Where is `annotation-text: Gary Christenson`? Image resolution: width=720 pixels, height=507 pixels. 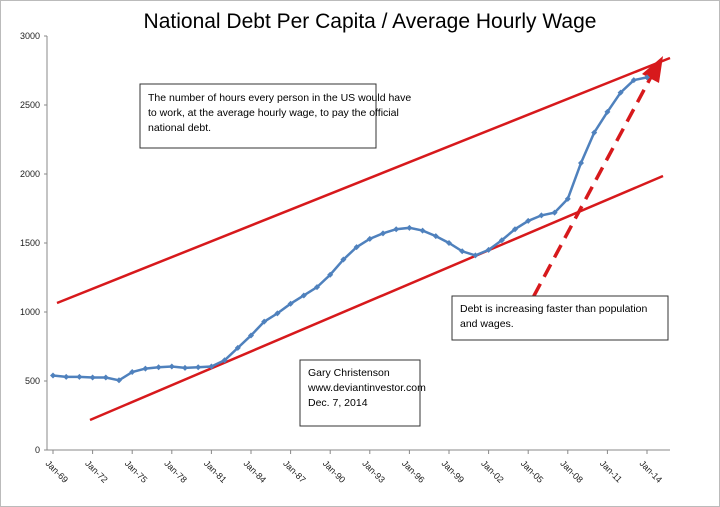
annotation-text: Gary Christenson is located at coordinates (349, 373).